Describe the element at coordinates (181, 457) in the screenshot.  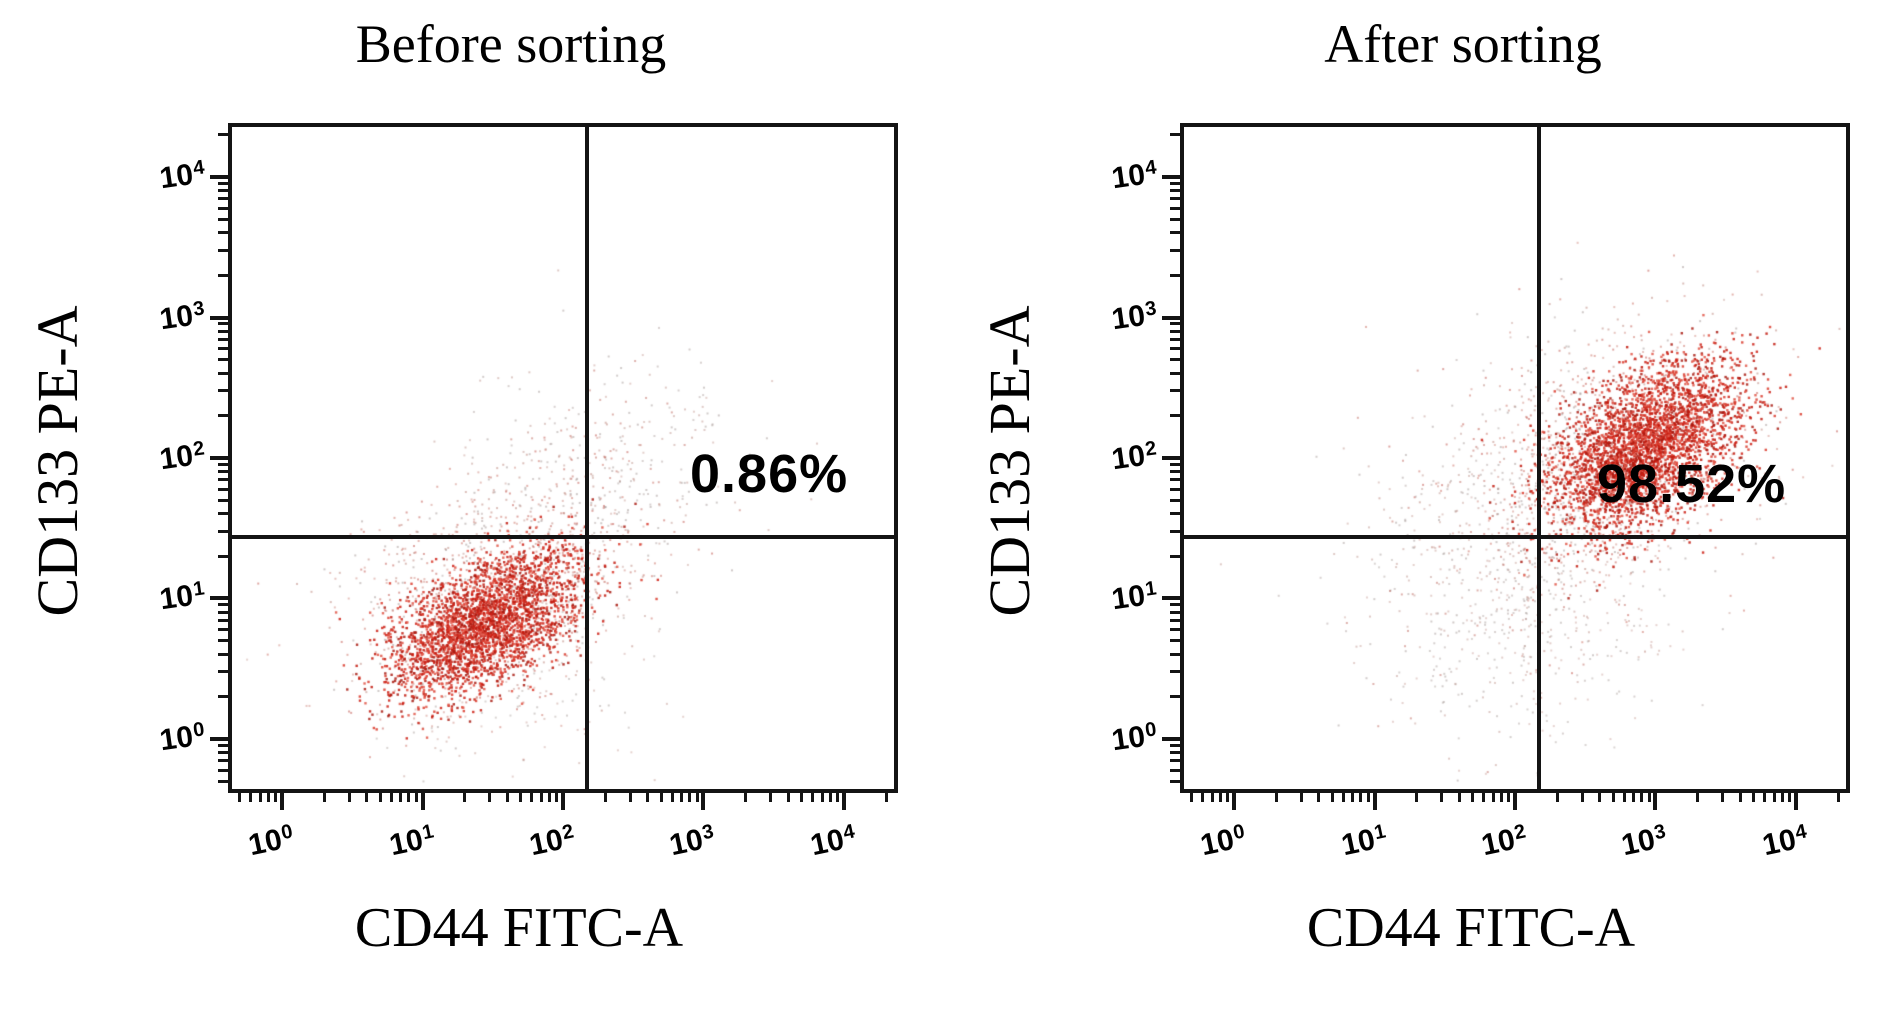
I see `y-tick-label: 10²` at that location.